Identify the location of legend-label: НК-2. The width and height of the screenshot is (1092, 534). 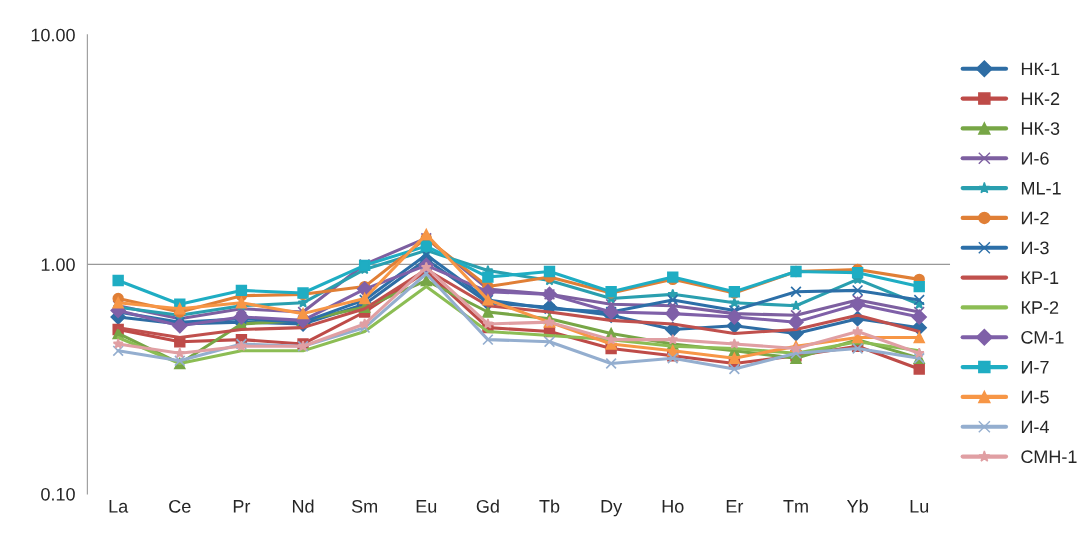
(1040, 98).